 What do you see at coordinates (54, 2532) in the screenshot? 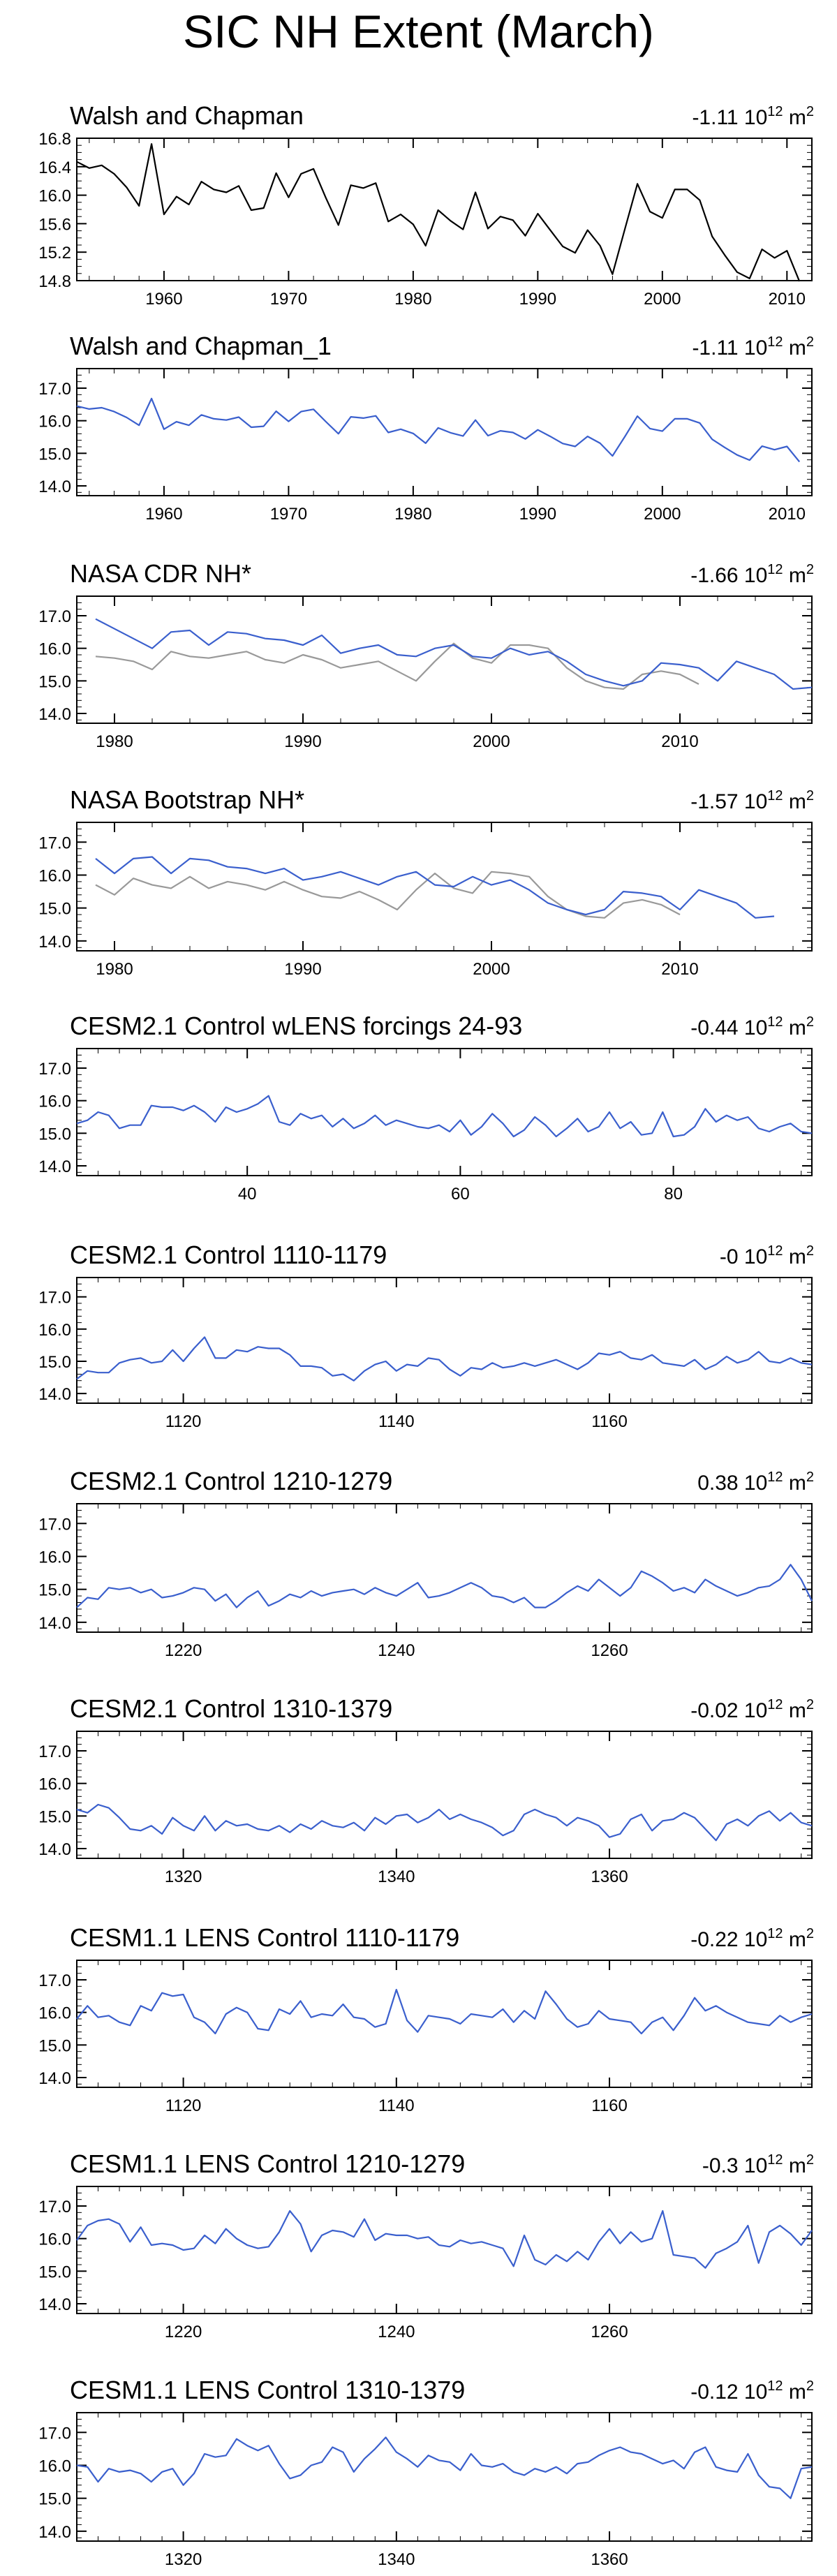
I see `chart-11-ytick-label: 14.0` at bounding box center [54, 2532].